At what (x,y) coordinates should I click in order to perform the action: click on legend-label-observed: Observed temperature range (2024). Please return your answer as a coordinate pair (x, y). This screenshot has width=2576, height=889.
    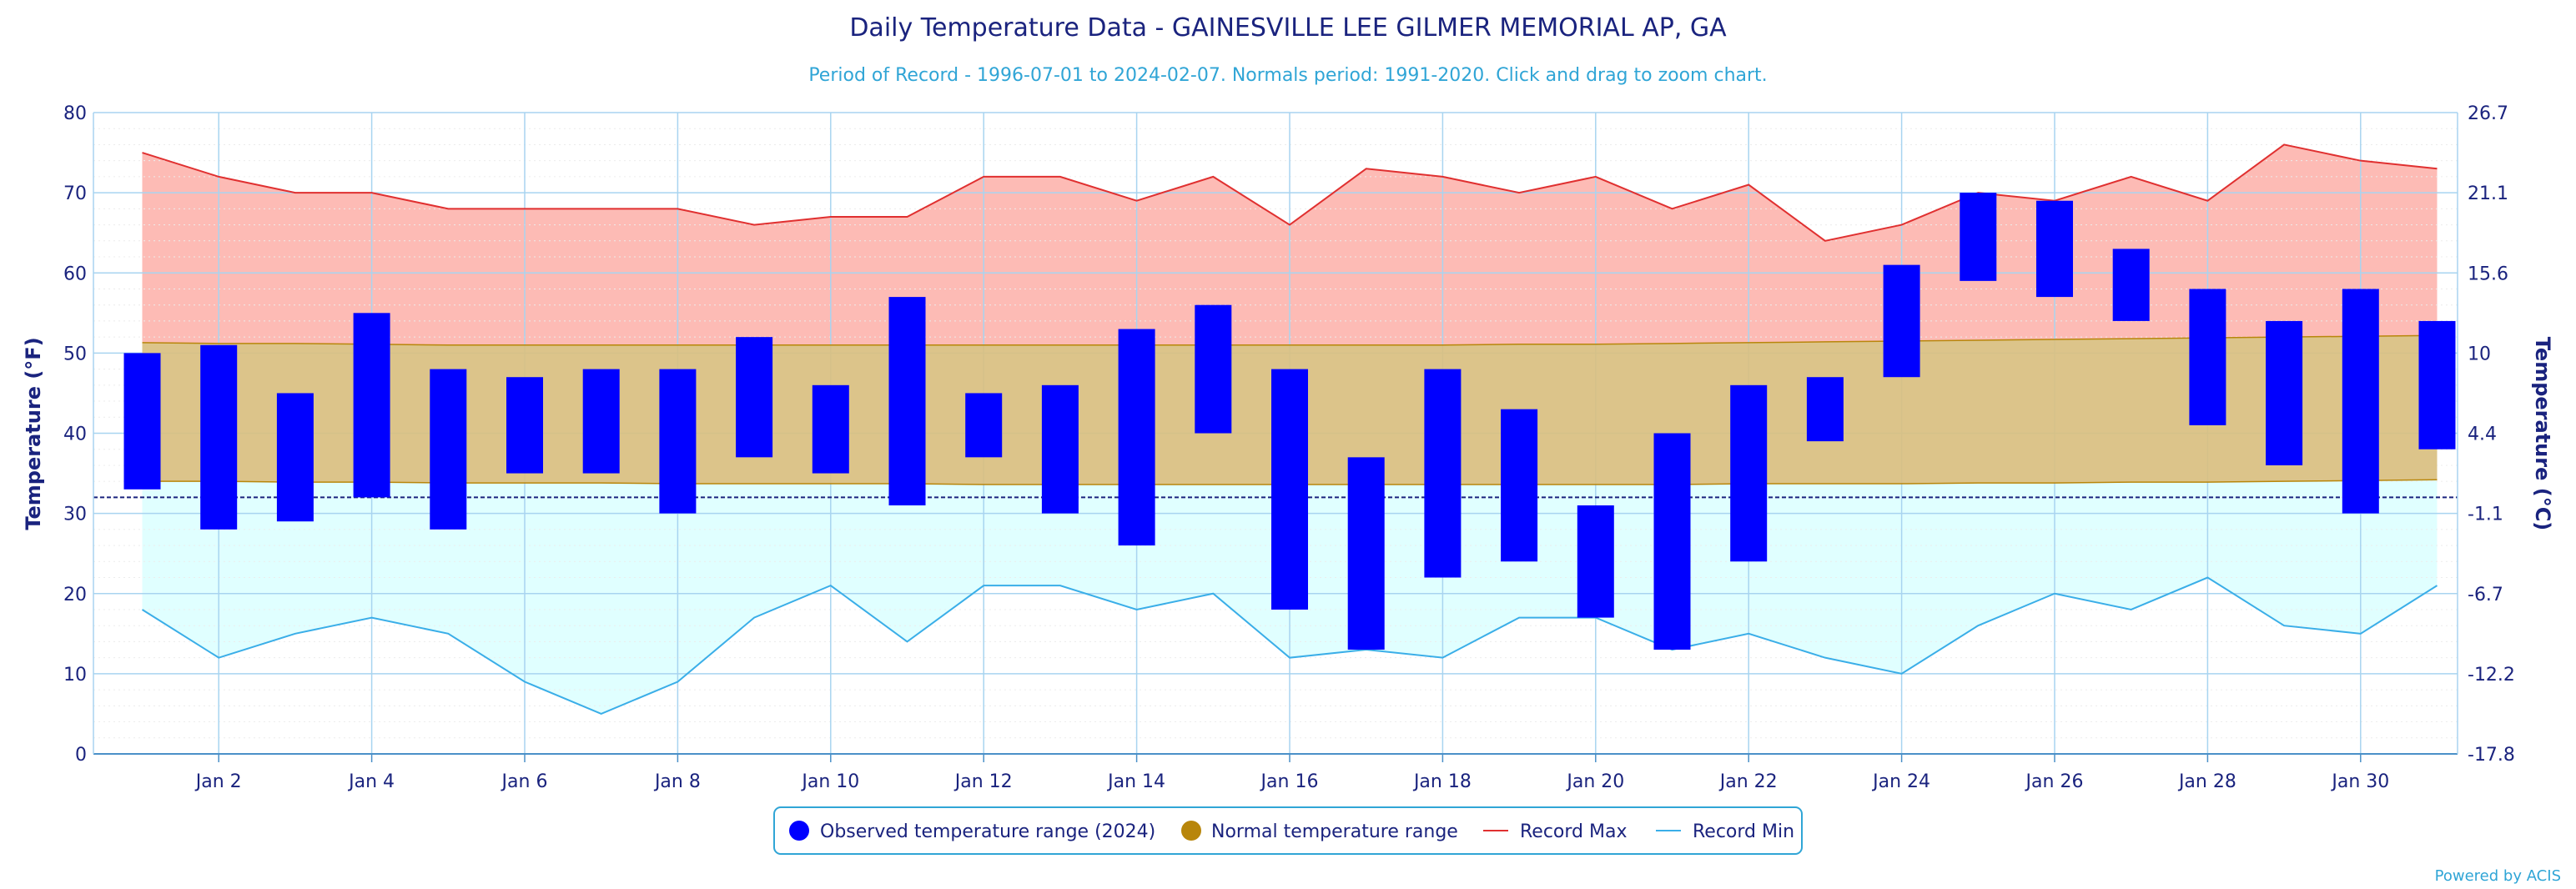
    Looking at the image, I should click on (987, 831).